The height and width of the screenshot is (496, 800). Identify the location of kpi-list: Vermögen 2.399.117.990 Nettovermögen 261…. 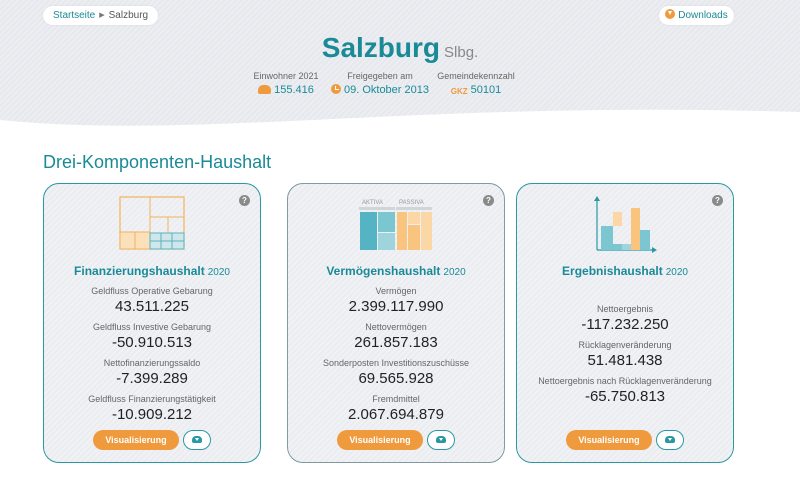
(396, 358).